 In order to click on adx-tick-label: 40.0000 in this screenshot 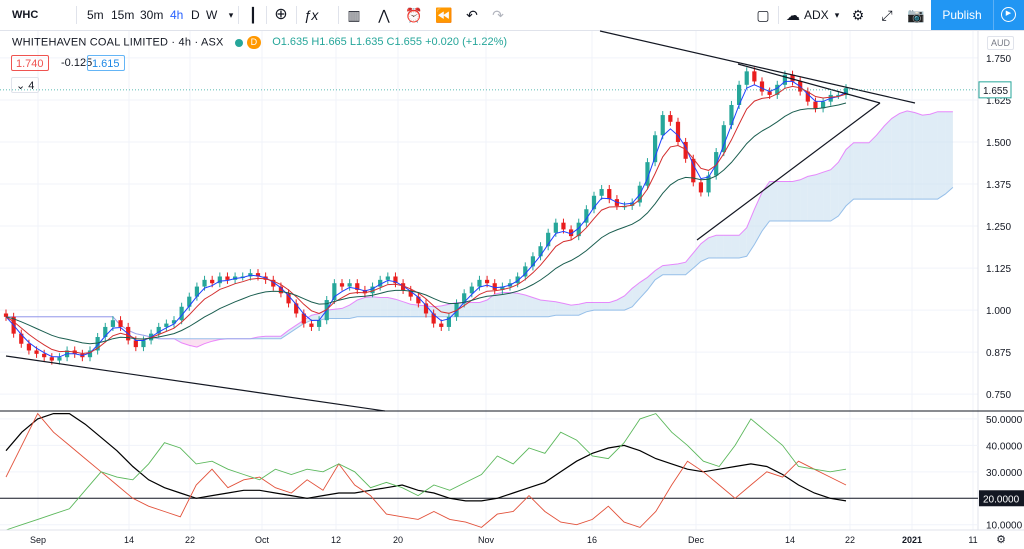, I will do `click(1004, 446)`.